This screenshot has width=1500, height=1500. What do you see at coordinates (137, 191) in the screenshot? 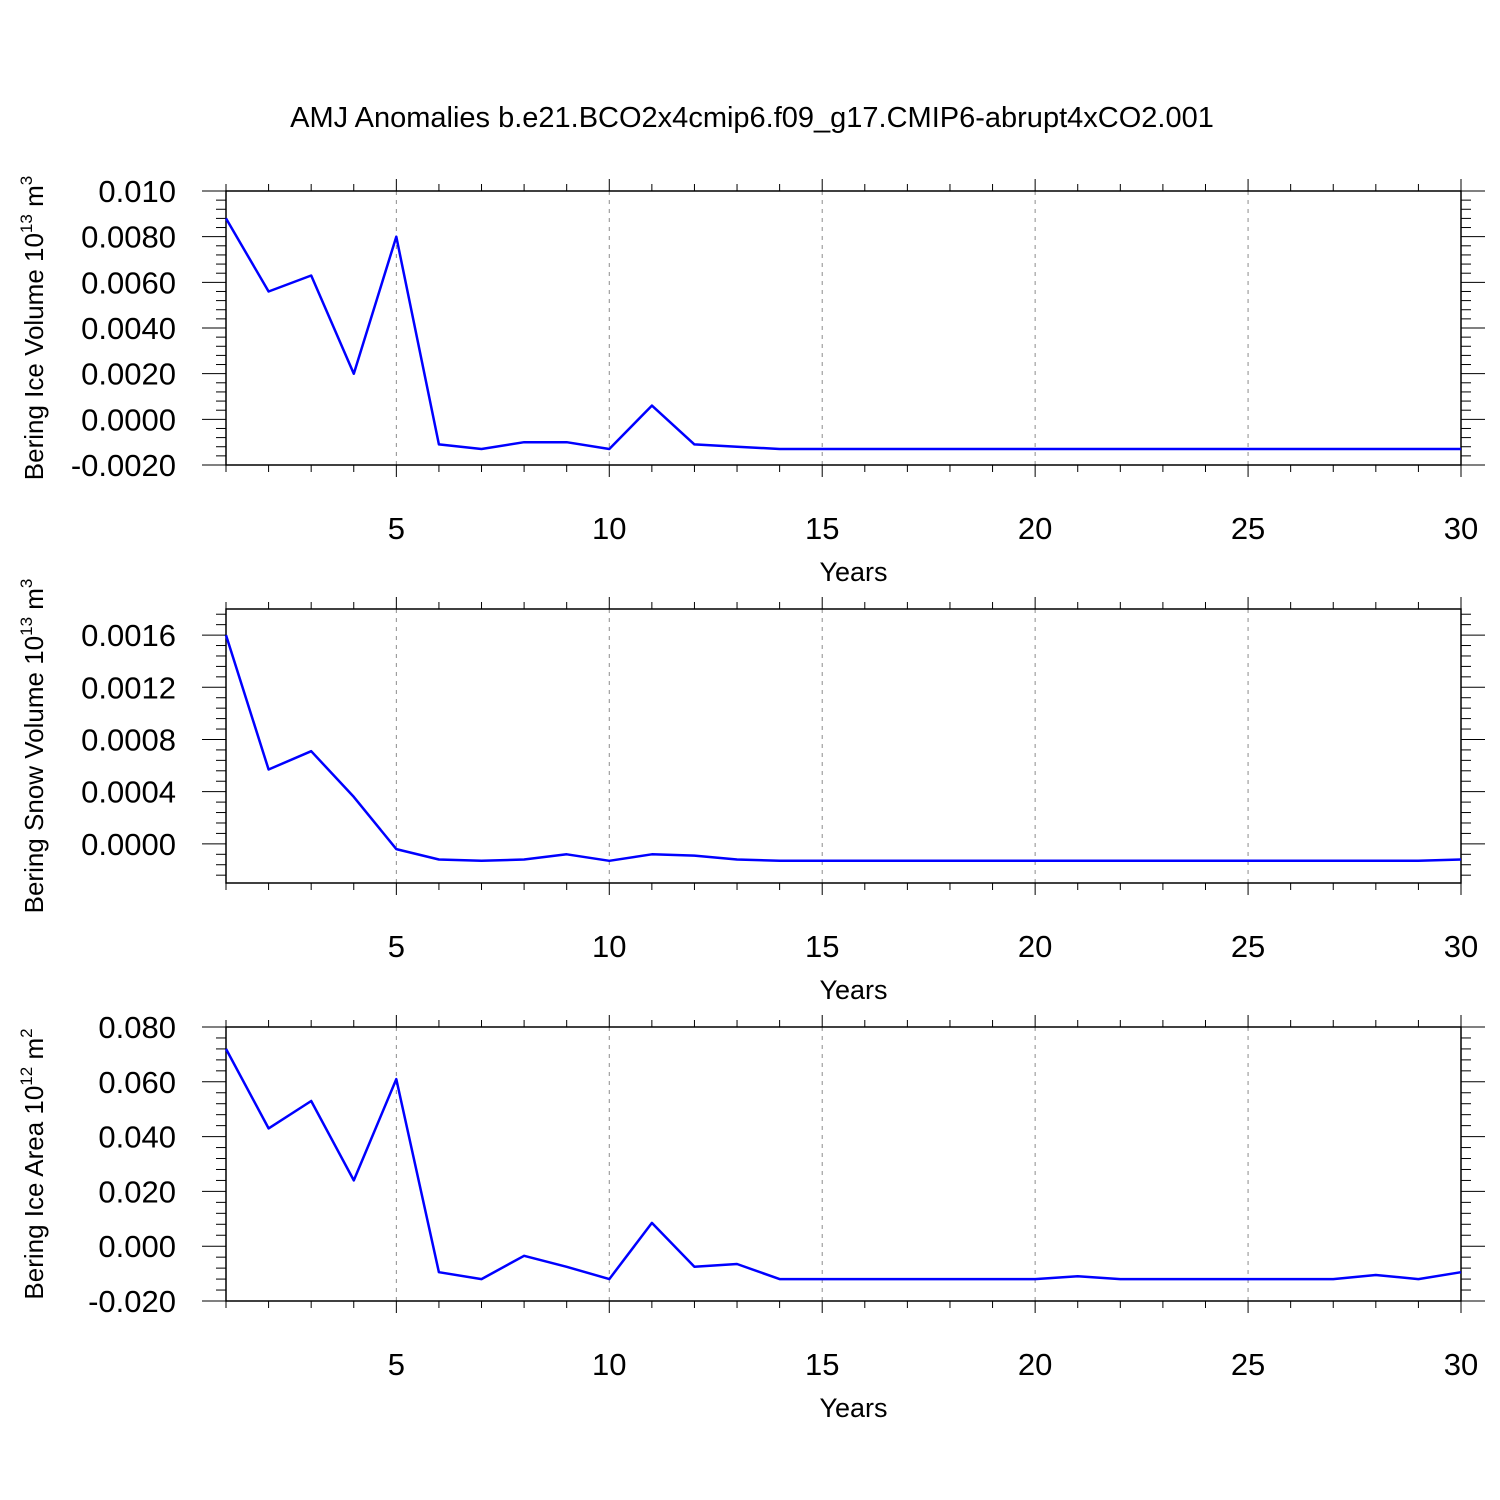
I see `y-tick-label: 0.010` at bounding box center [137, 191].